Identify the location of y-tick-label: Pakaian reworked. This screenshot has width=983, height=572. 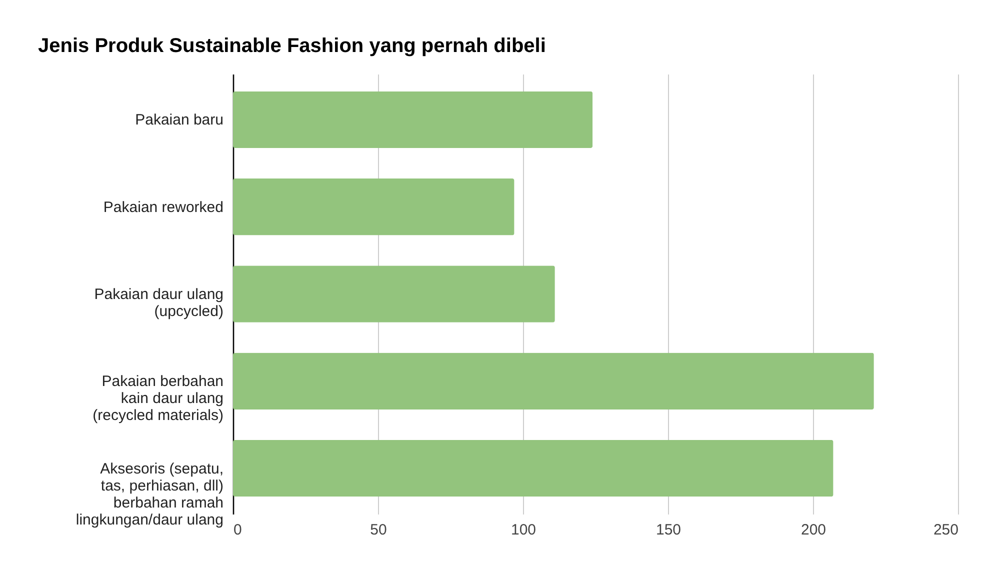
(163, 207).